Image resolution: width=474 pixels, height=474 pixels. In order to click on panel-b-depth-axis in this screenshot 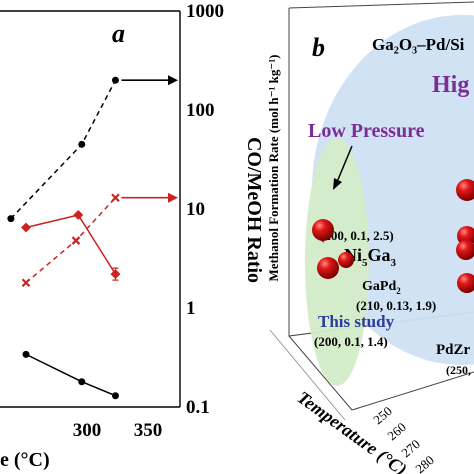, I will do `click(307, 375)`.